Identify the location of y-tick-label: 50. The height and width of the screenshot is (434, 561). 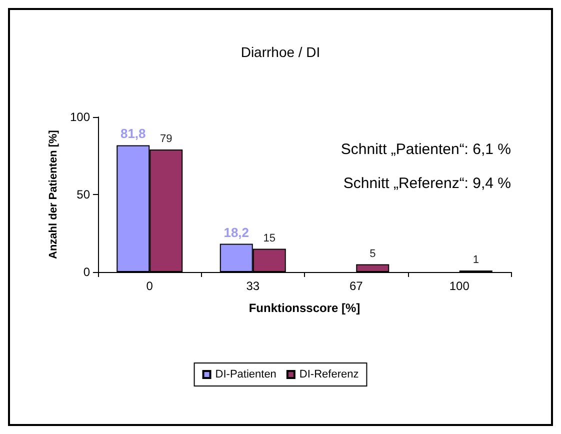
(83, 195).